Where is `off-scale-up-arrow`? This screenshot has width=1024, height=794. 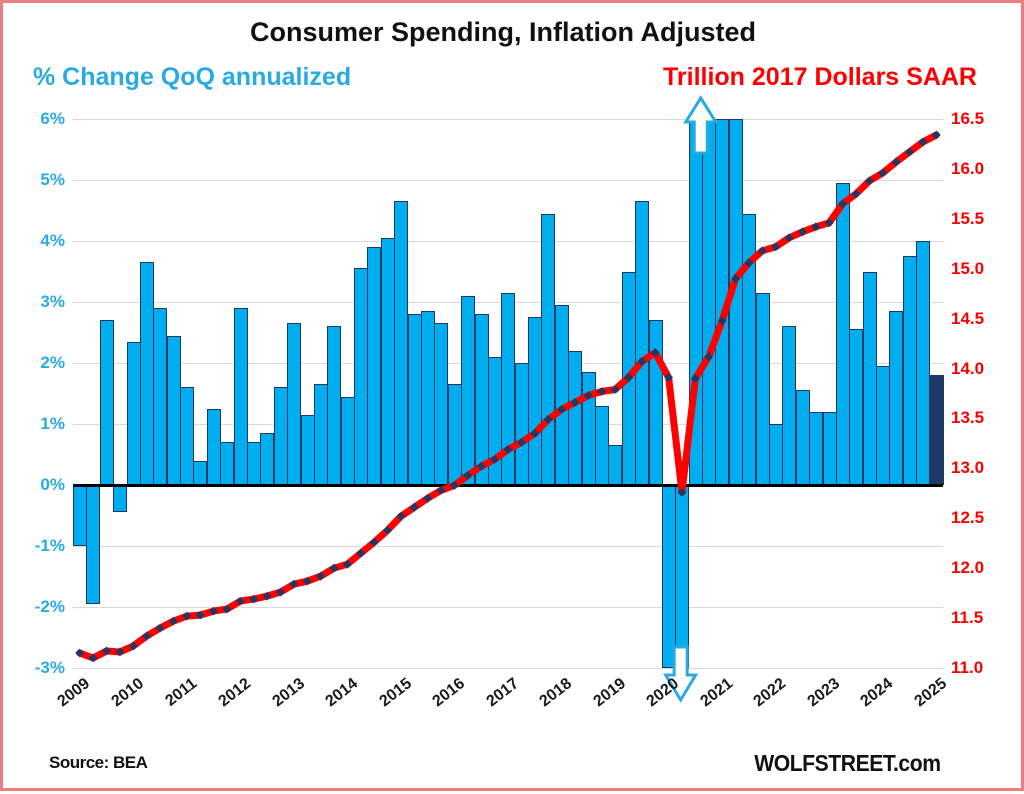 off-scale-up-arrow is located at coordinates (701, 125).